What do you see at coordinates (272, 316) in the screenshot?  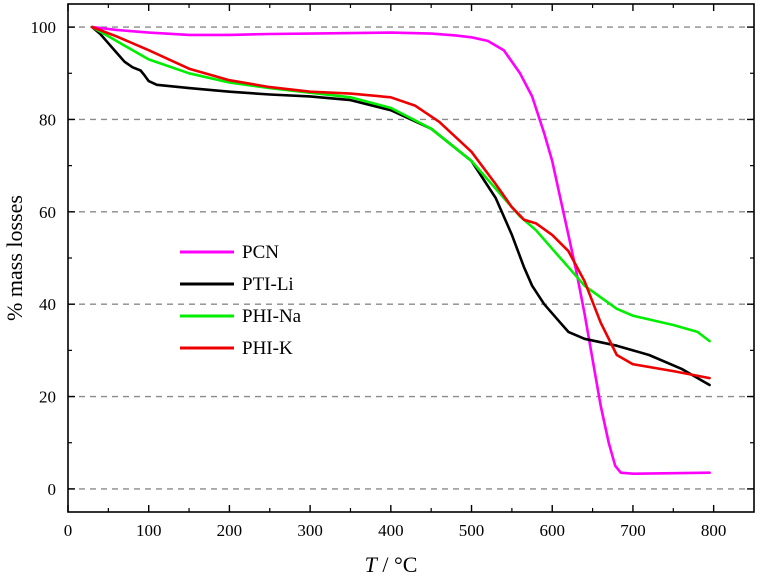 I see `legend-label-phi-na: PHI-Na` at bounding box center [272, 316].